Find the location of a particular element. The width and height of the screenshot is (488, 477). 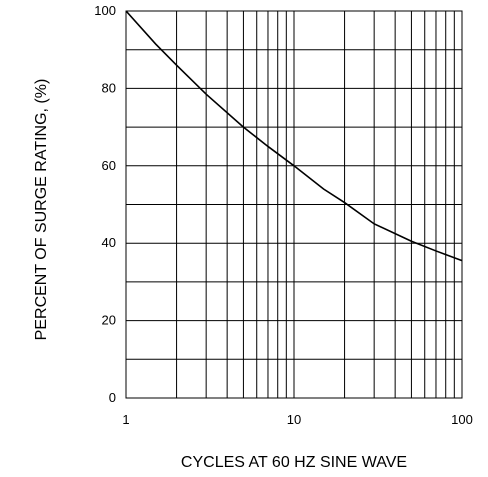

y-tick-labels: 0 20 40 60 80 100 is located at coordinates (105, 204).